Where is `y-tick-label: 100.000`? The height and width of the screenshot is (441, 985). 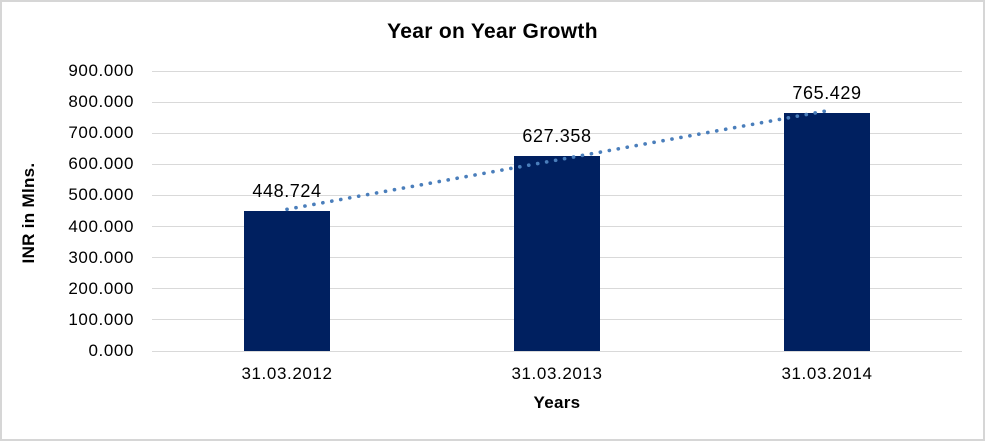
y-tick-label: 100.000 is located at coordinates (101, 319).